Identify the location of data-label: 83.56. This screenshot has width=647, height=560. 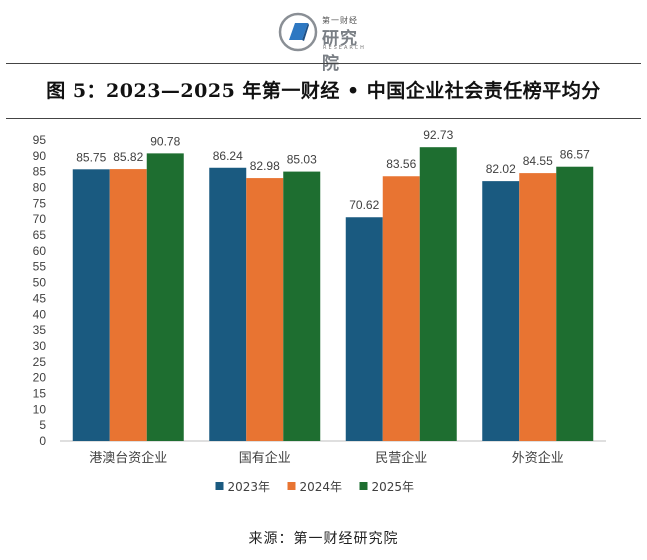
(401, 164).